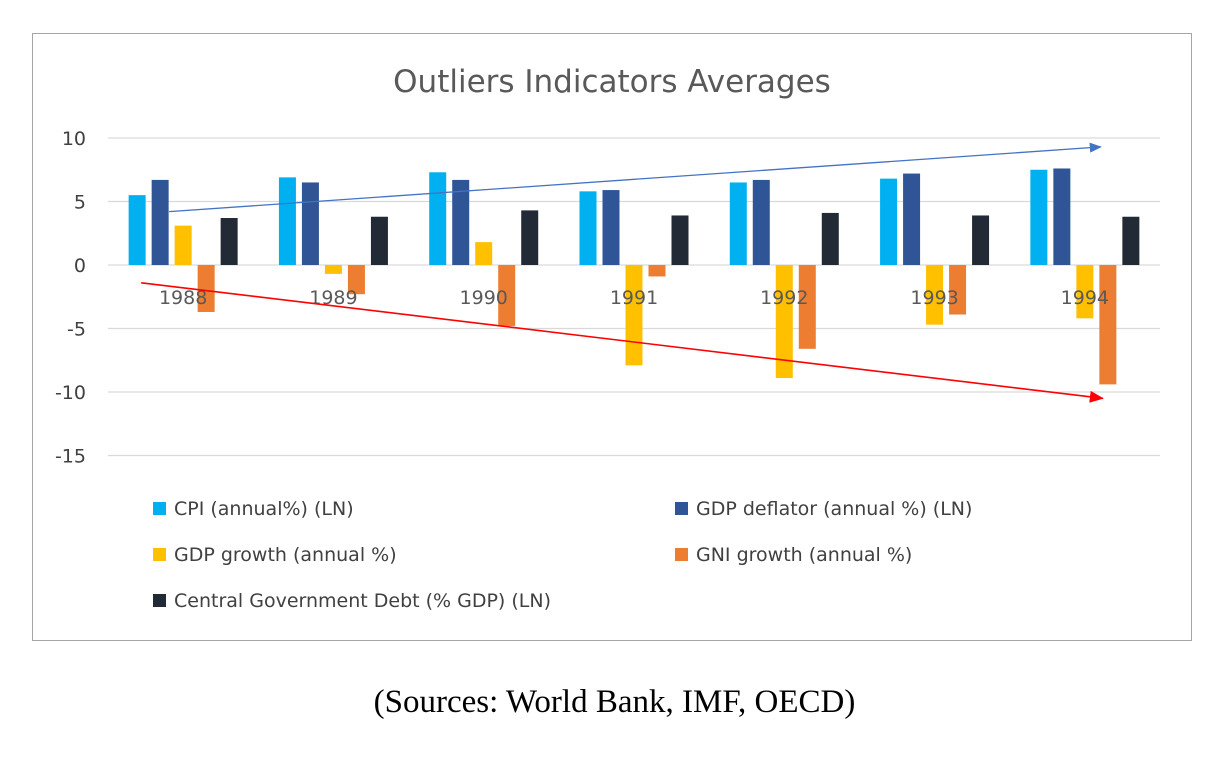 The image size is (1229, 767). Describe the element at coordinates (76, 330) in the screenshot. I see `y-tick-label: -5` at that location.